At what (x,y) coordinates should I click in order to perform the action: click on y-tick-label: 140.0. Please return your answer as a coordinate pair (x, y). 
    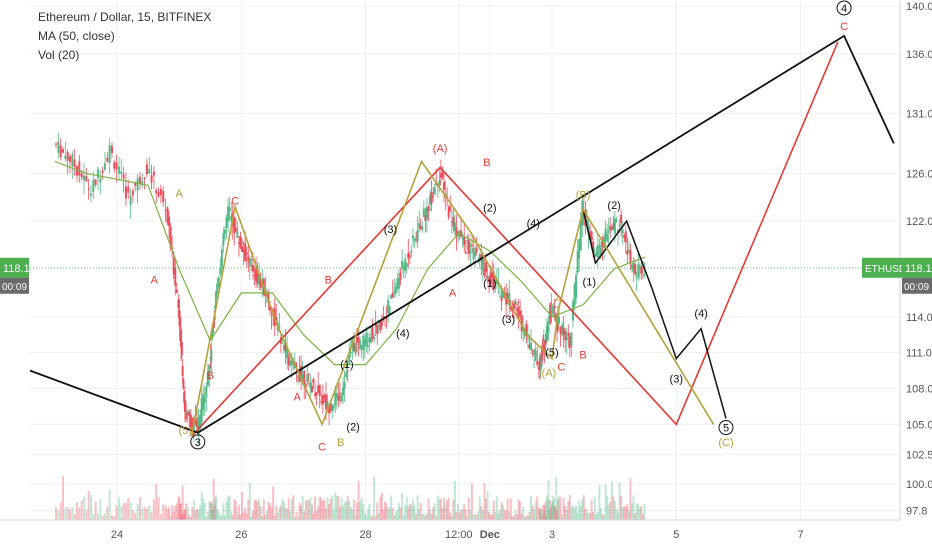
    Looking at the image, I should click on (919, 7).